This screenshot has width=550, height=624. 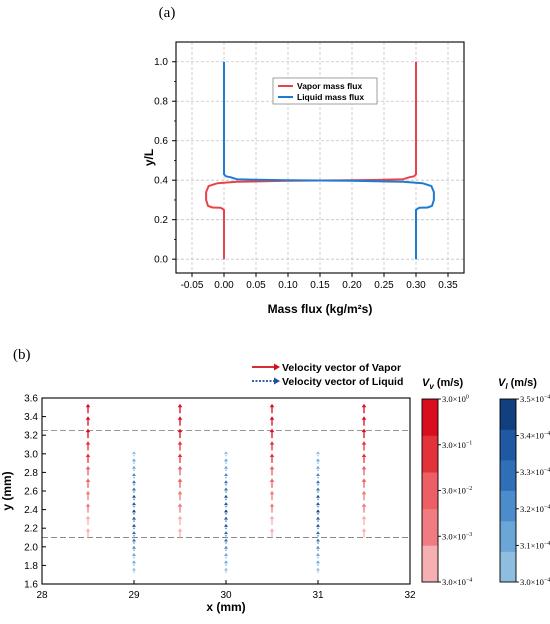 What do you see at coordinates (7, 490) in the screenshot?
I see `y-axis-title-b: y (mm)` at bounding box center [7, 490].